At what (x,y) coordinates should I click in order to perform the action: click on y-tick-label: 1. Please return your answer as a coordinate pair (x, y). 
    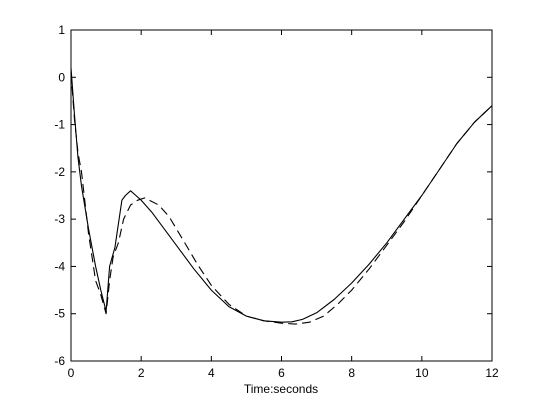
    Looking at the image, I should click on (61, 30).